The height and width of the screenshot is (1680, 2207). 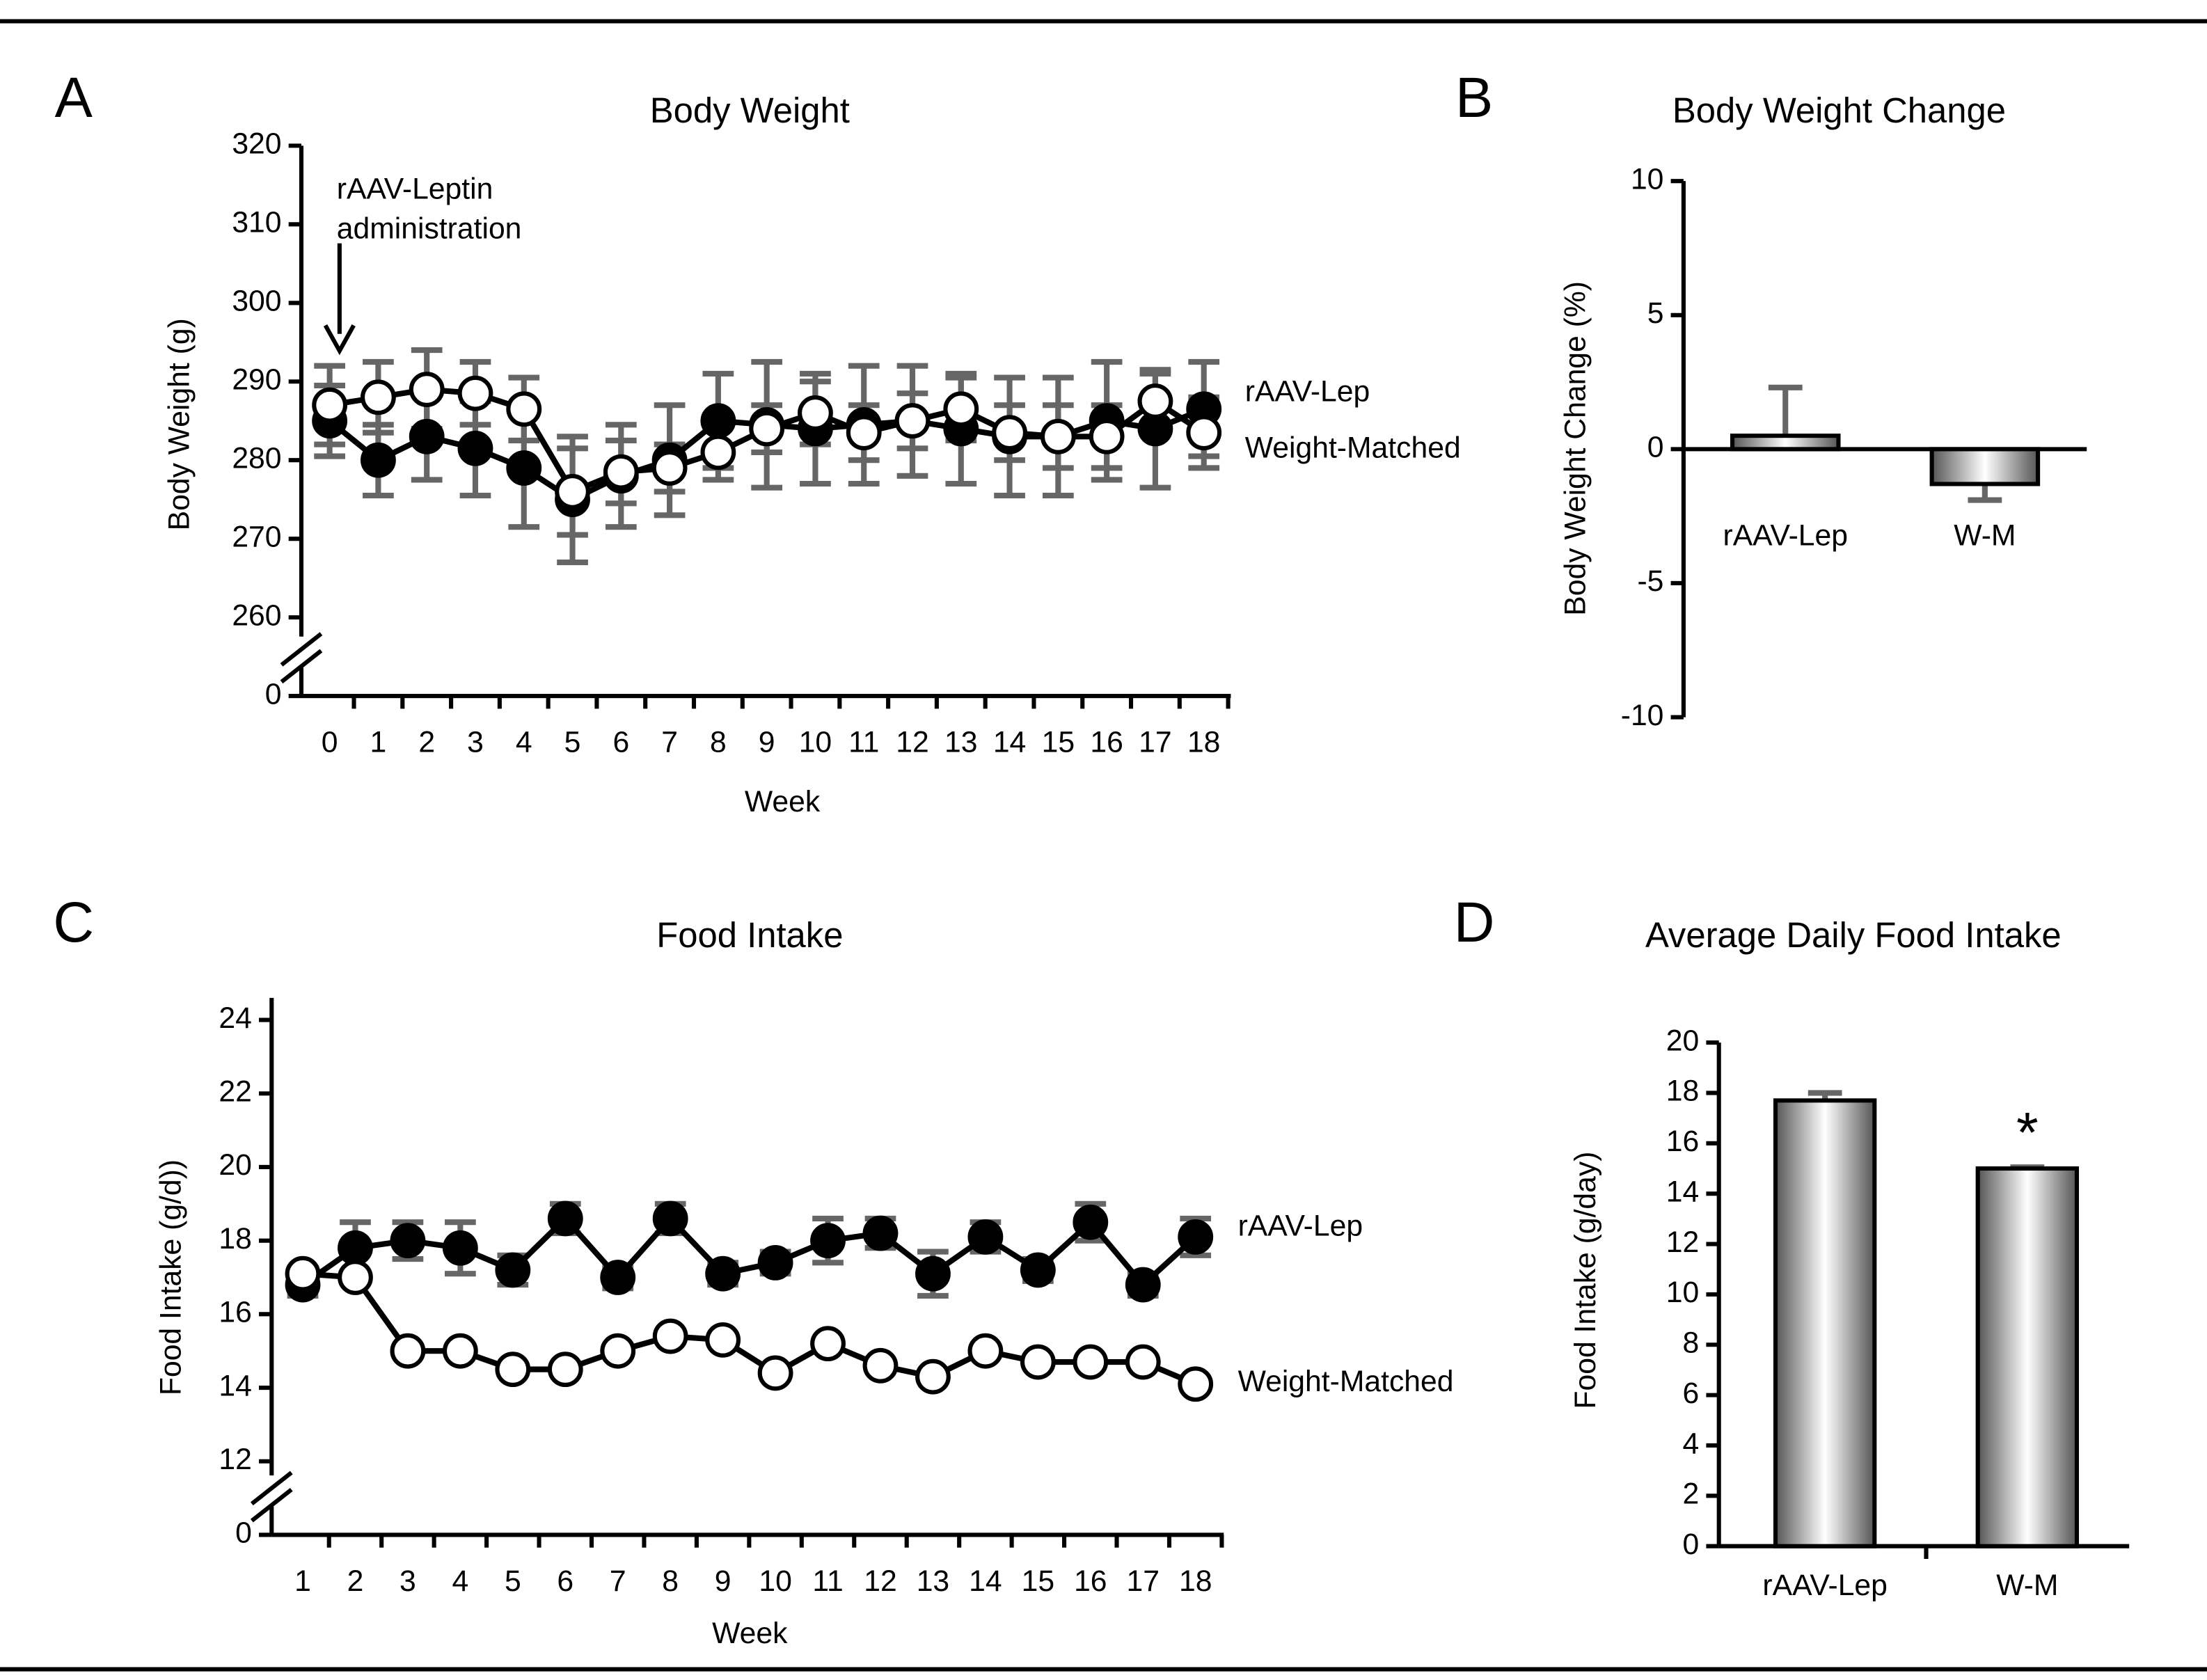 What do you see at coordinates (235, 1238) in the screenshot?
I see `y-tick-label: 18` at bounding box center [235, 1238].